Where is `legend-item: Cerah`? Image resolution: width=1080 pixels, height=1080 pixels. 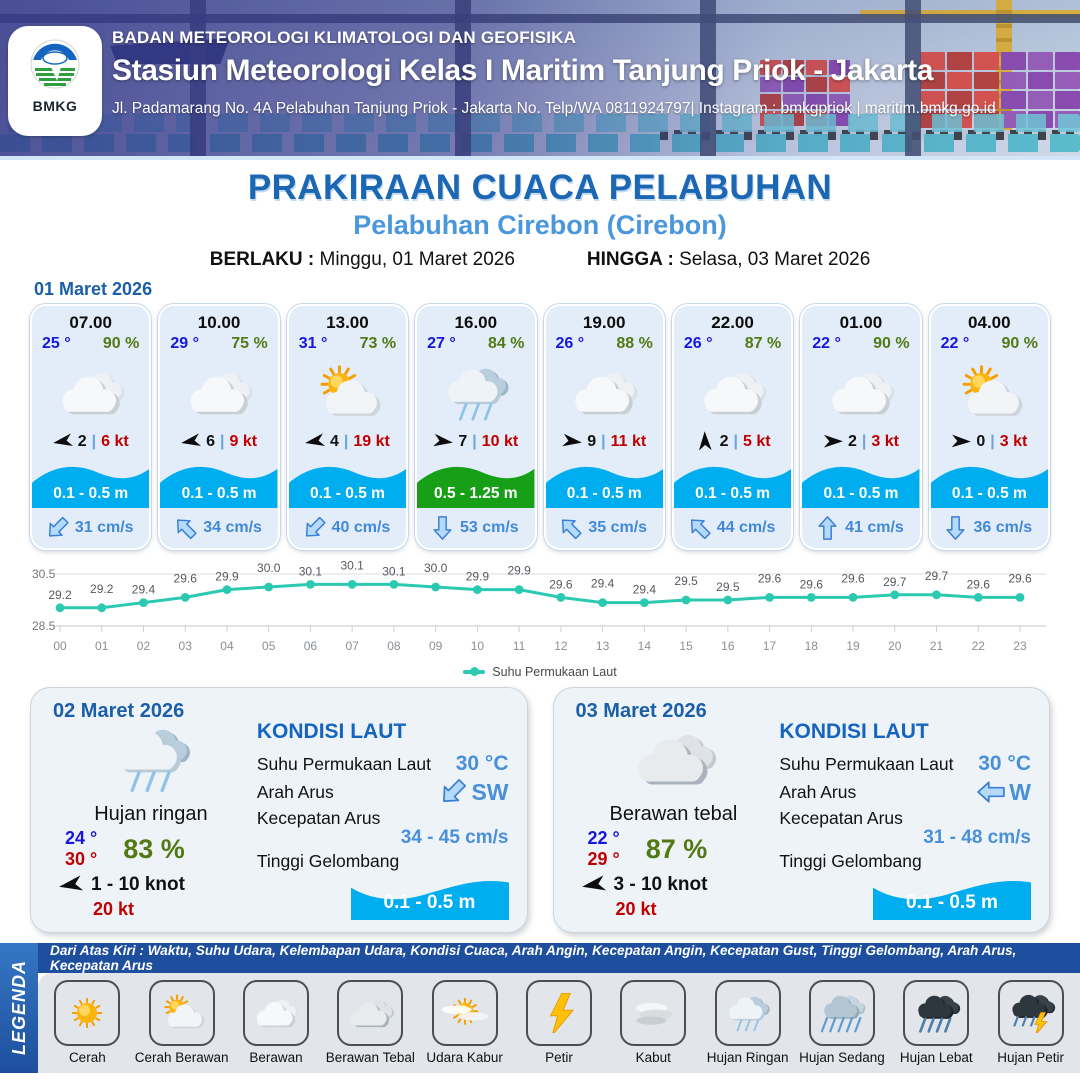 legend-item: Cerah is located at coordinates (87, 1022).